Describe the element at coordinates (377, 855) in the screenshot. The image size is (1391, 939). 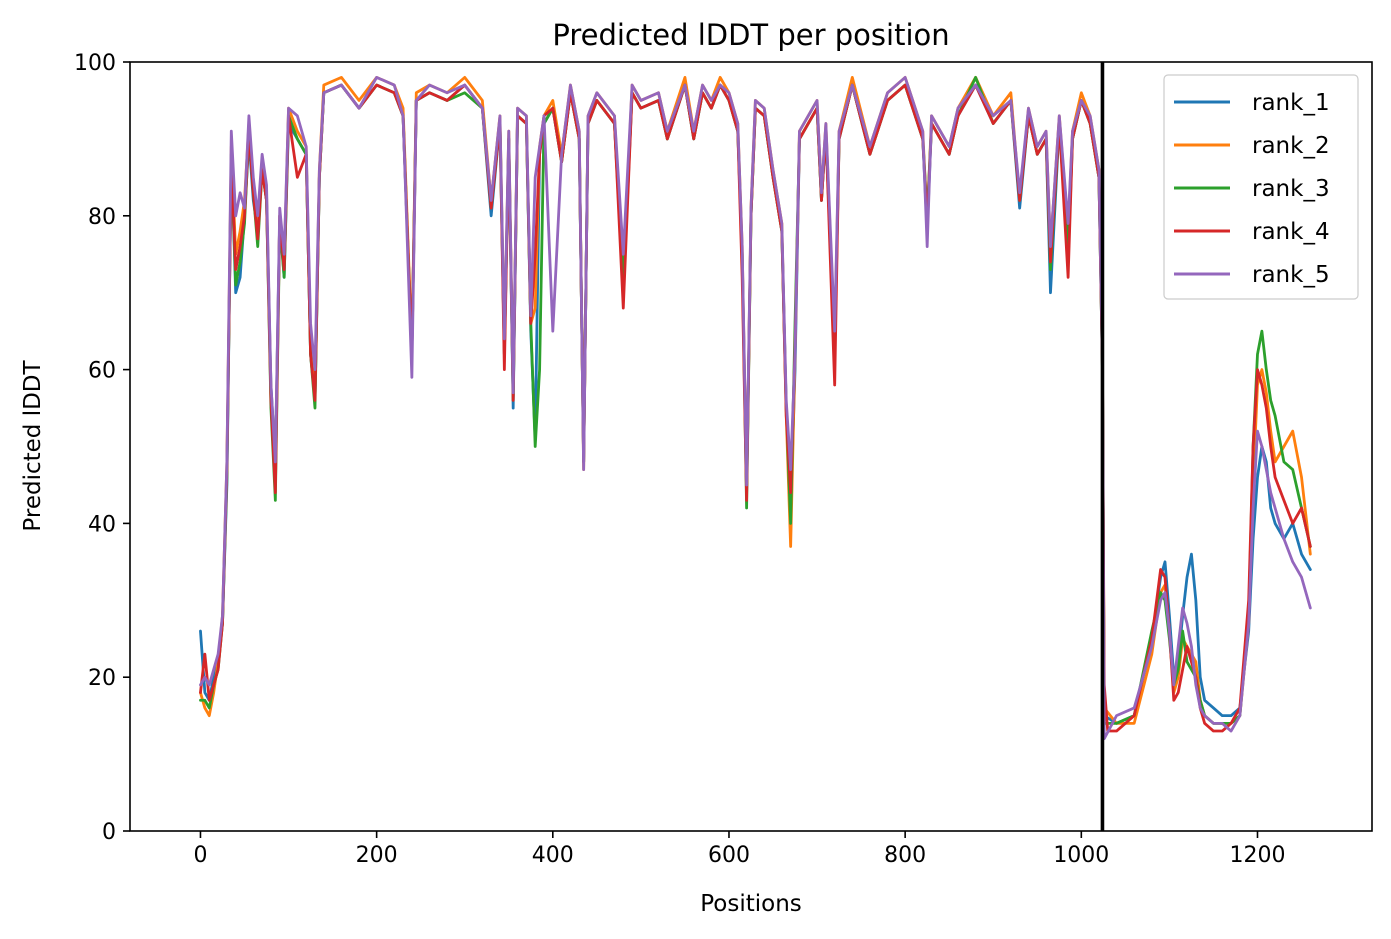
I see `x-tick-label: 200` at that location.